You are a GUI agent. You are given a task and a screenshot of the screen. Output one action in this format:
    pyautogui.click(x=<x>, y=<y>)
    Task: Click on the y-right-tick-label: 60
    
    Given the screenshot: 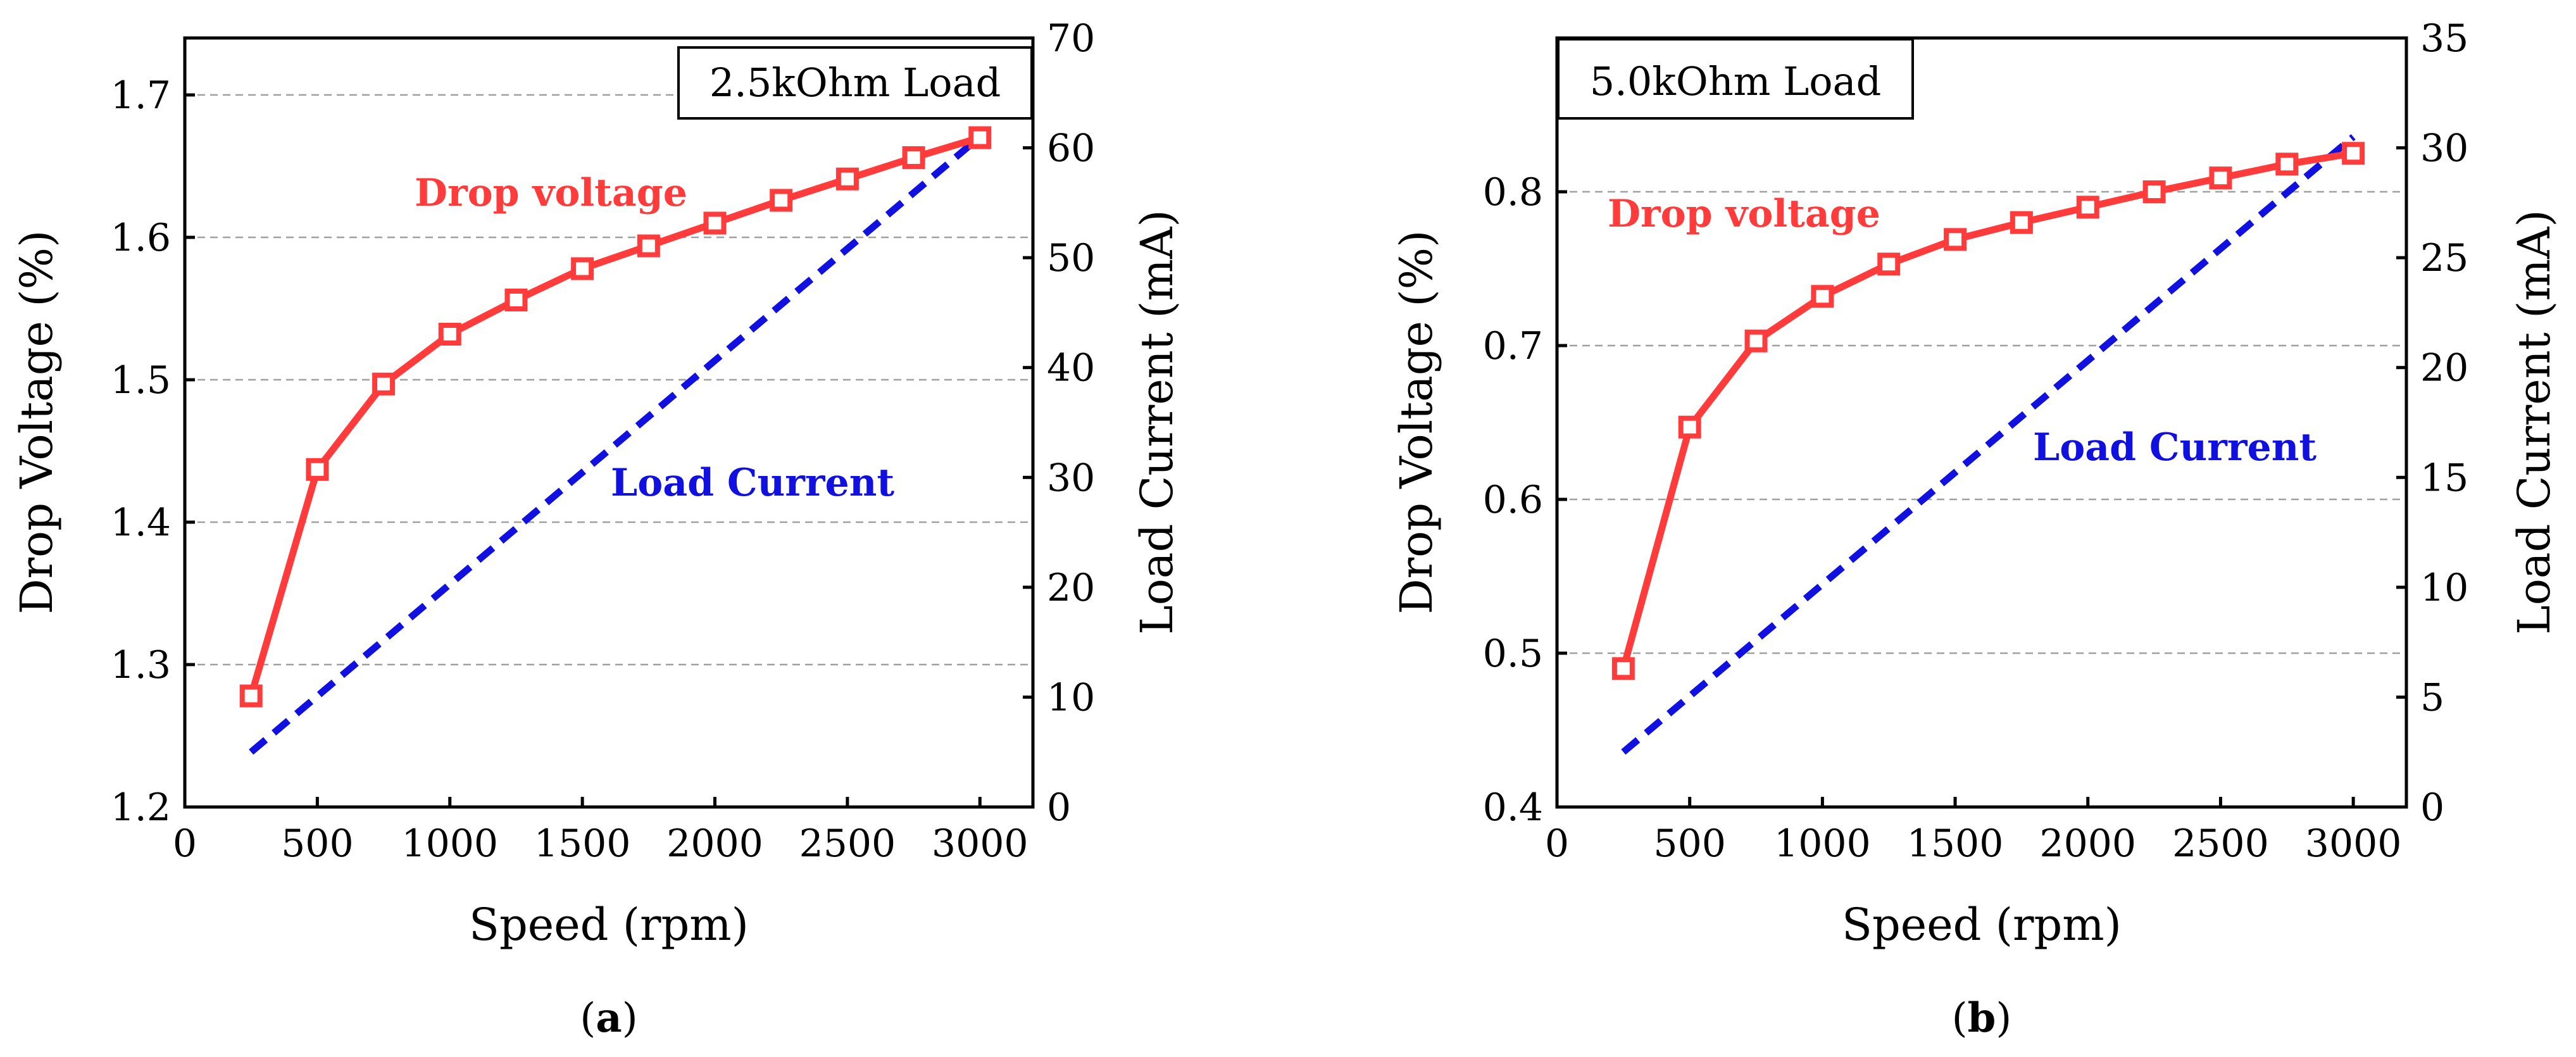 What is the action you would take?
    pyautogui.click(x=1071, y=149)
    